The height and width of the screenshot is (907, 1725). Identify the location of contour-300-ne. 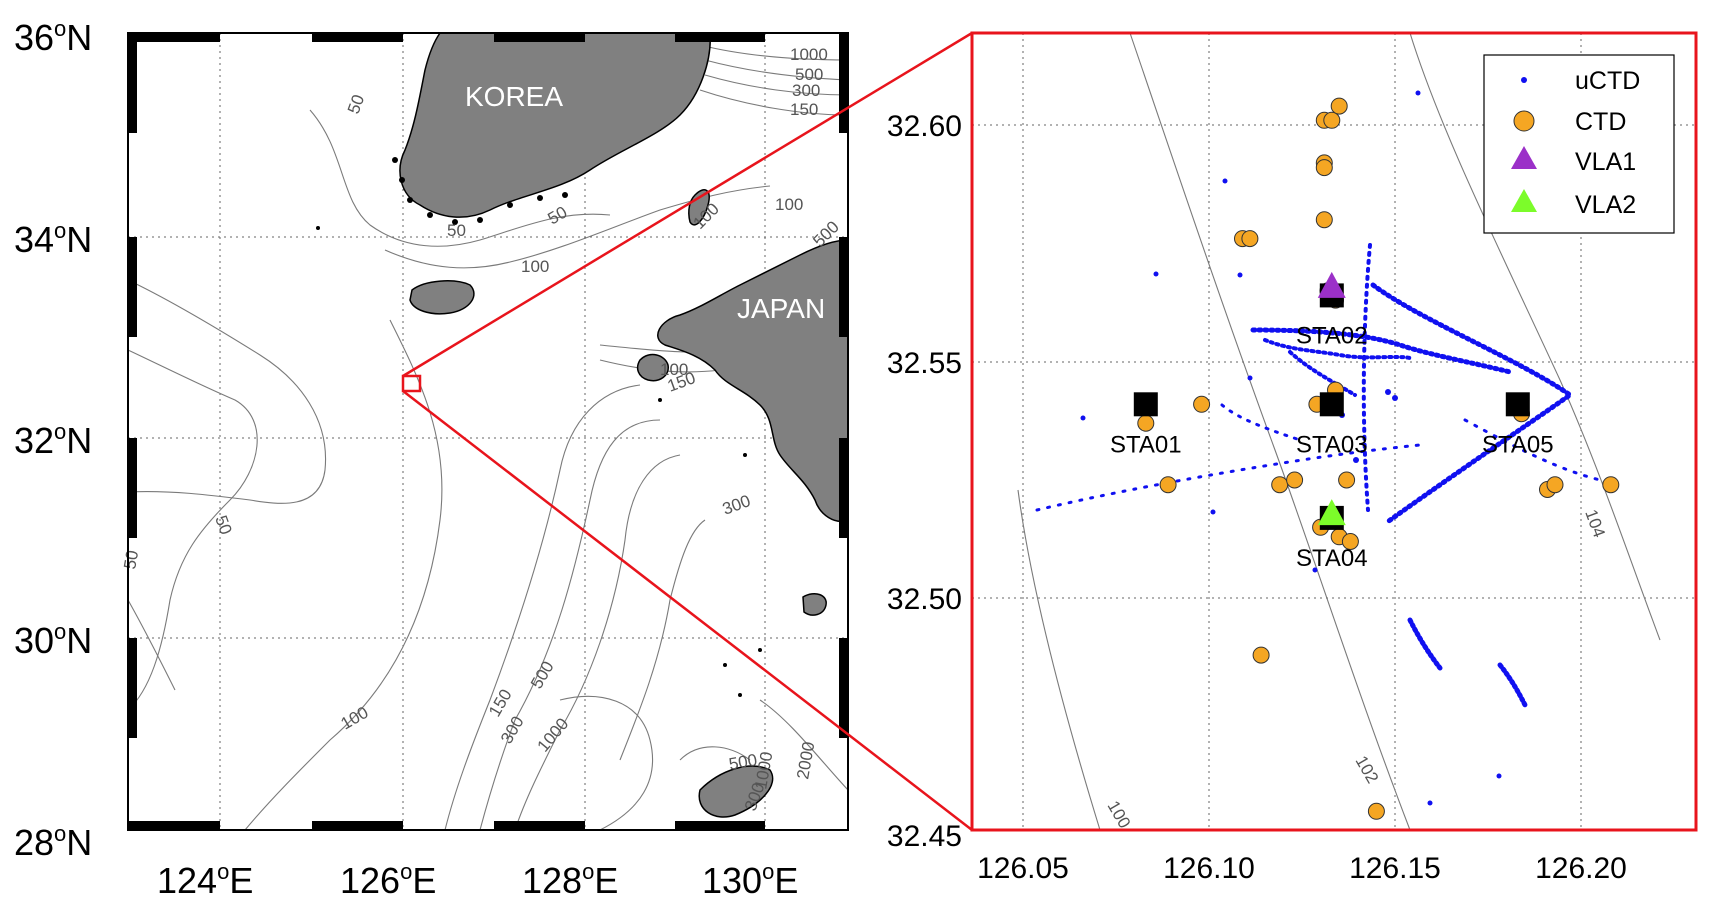
(776, 85).